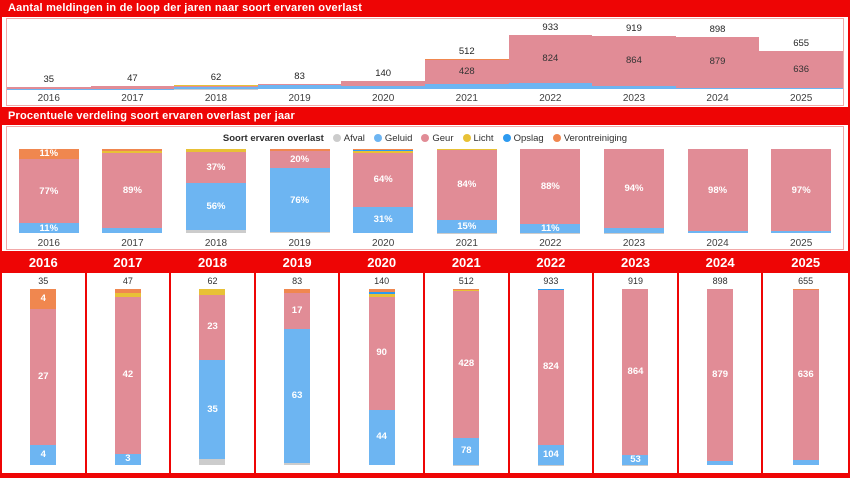 This screenshot has height=478, width=850. I want to click on year-segment-geluid: 53, so click(635, 459).